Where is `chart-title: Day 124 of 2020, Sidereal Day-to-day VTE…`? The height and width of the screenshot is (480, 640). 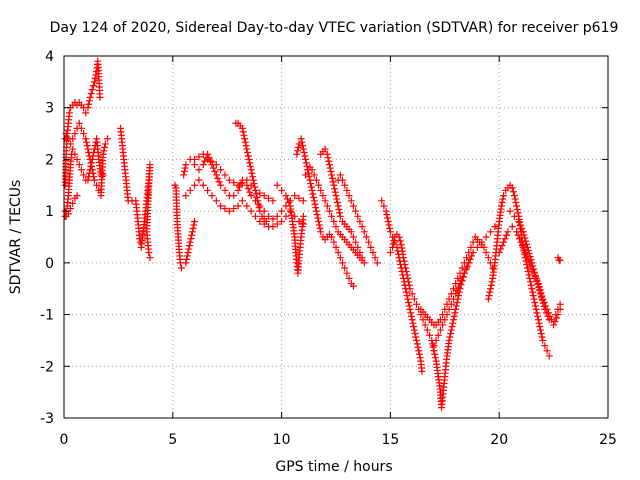
chart-title: Day 124 of 2020, Sidereal Day-to-day VTE… is located at coordinates (334, 28).